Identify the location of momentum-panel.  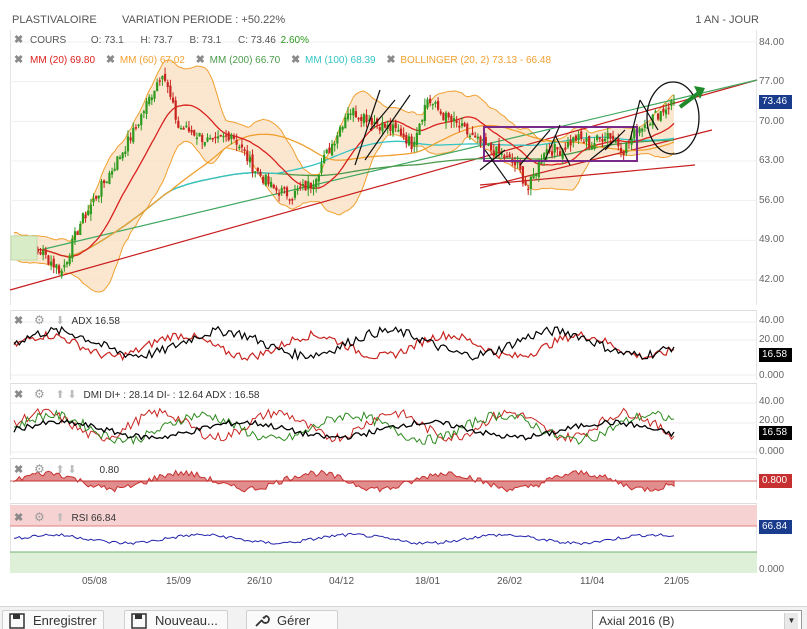
(383, 479).